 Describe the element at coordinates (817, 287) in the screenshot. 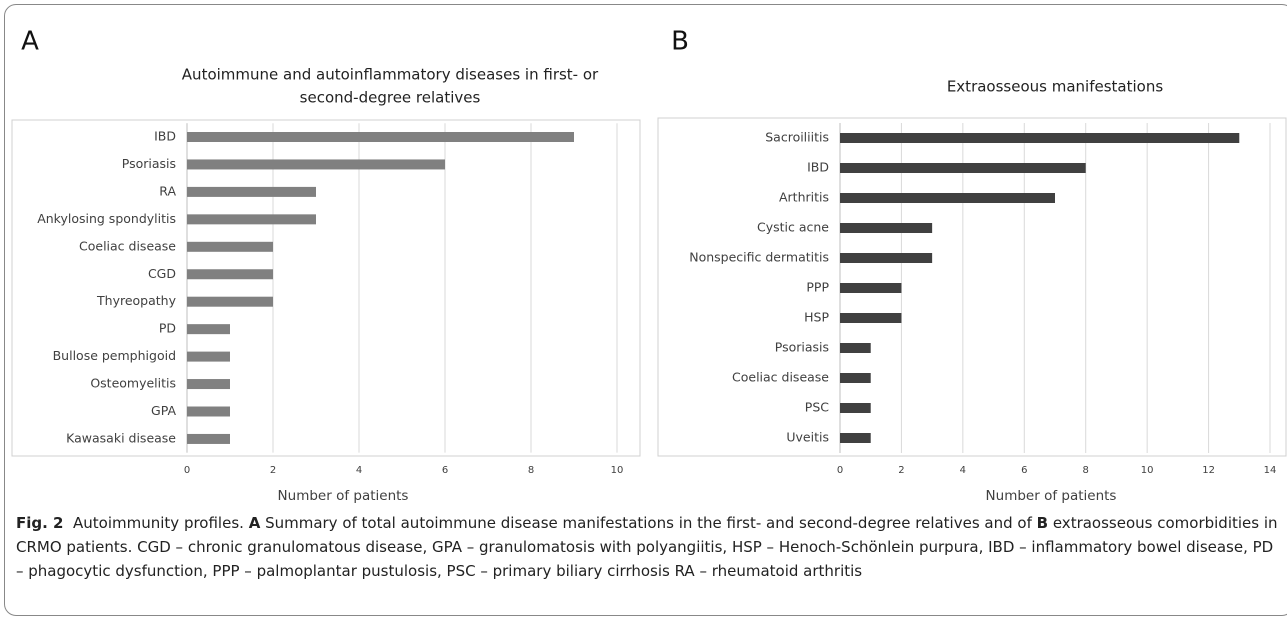

I see `y-tick-label: PPP` at that location.